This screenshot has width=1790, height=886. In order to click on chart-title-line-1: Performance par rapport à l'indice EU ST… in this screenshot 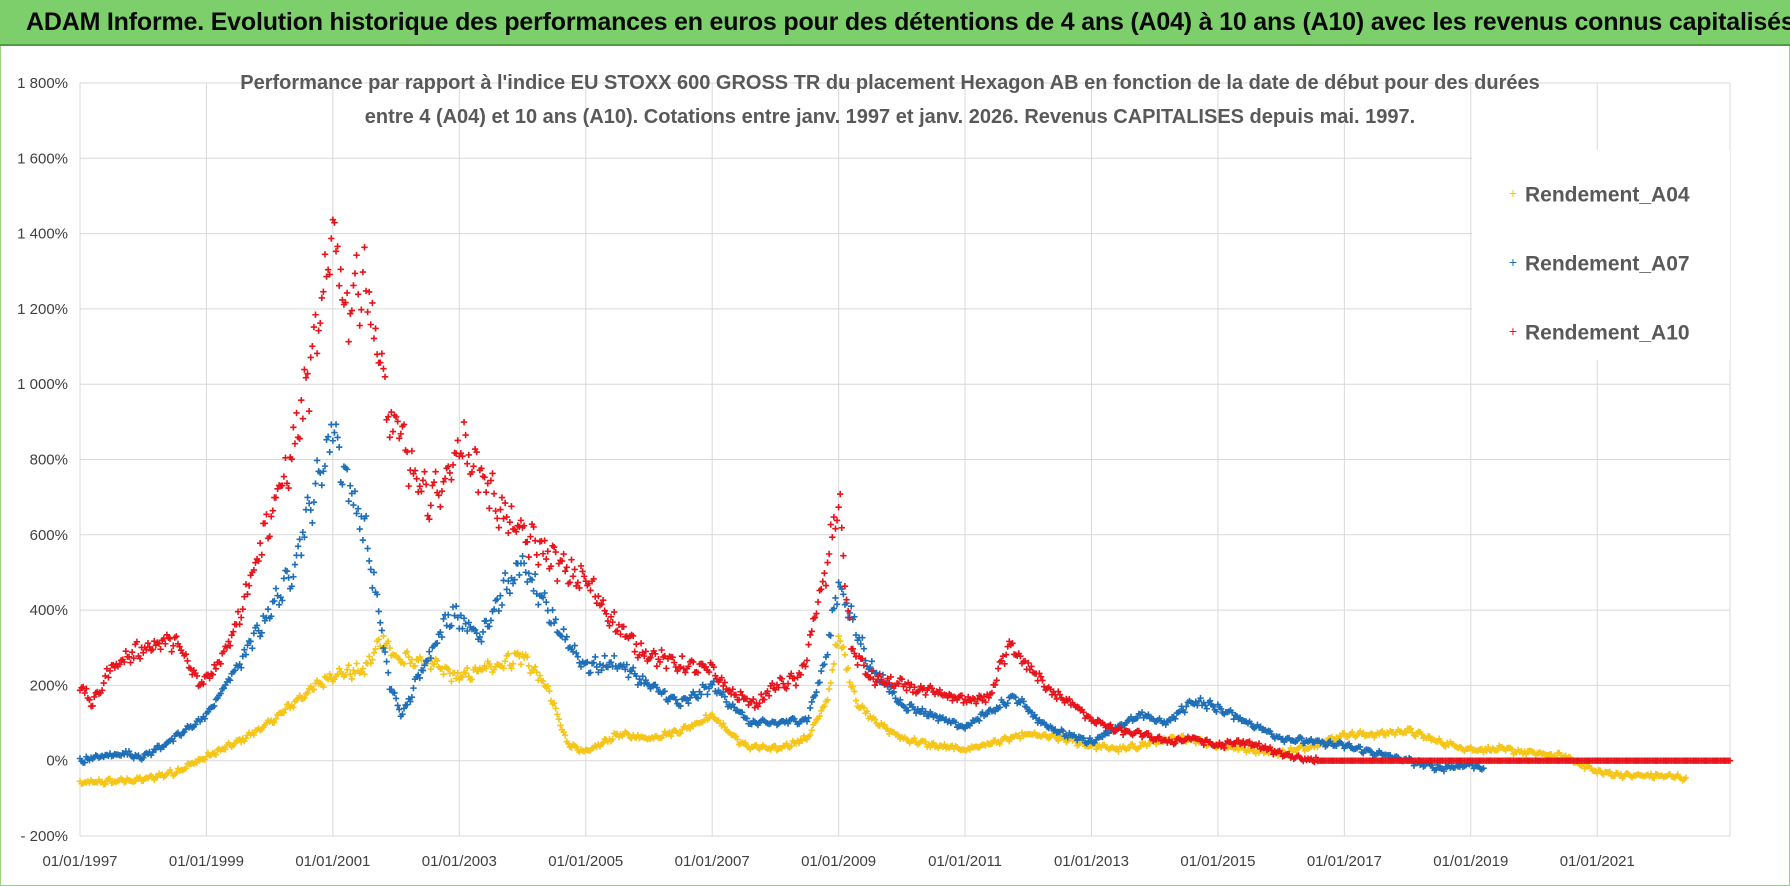, I will do `click(889, 83)`.